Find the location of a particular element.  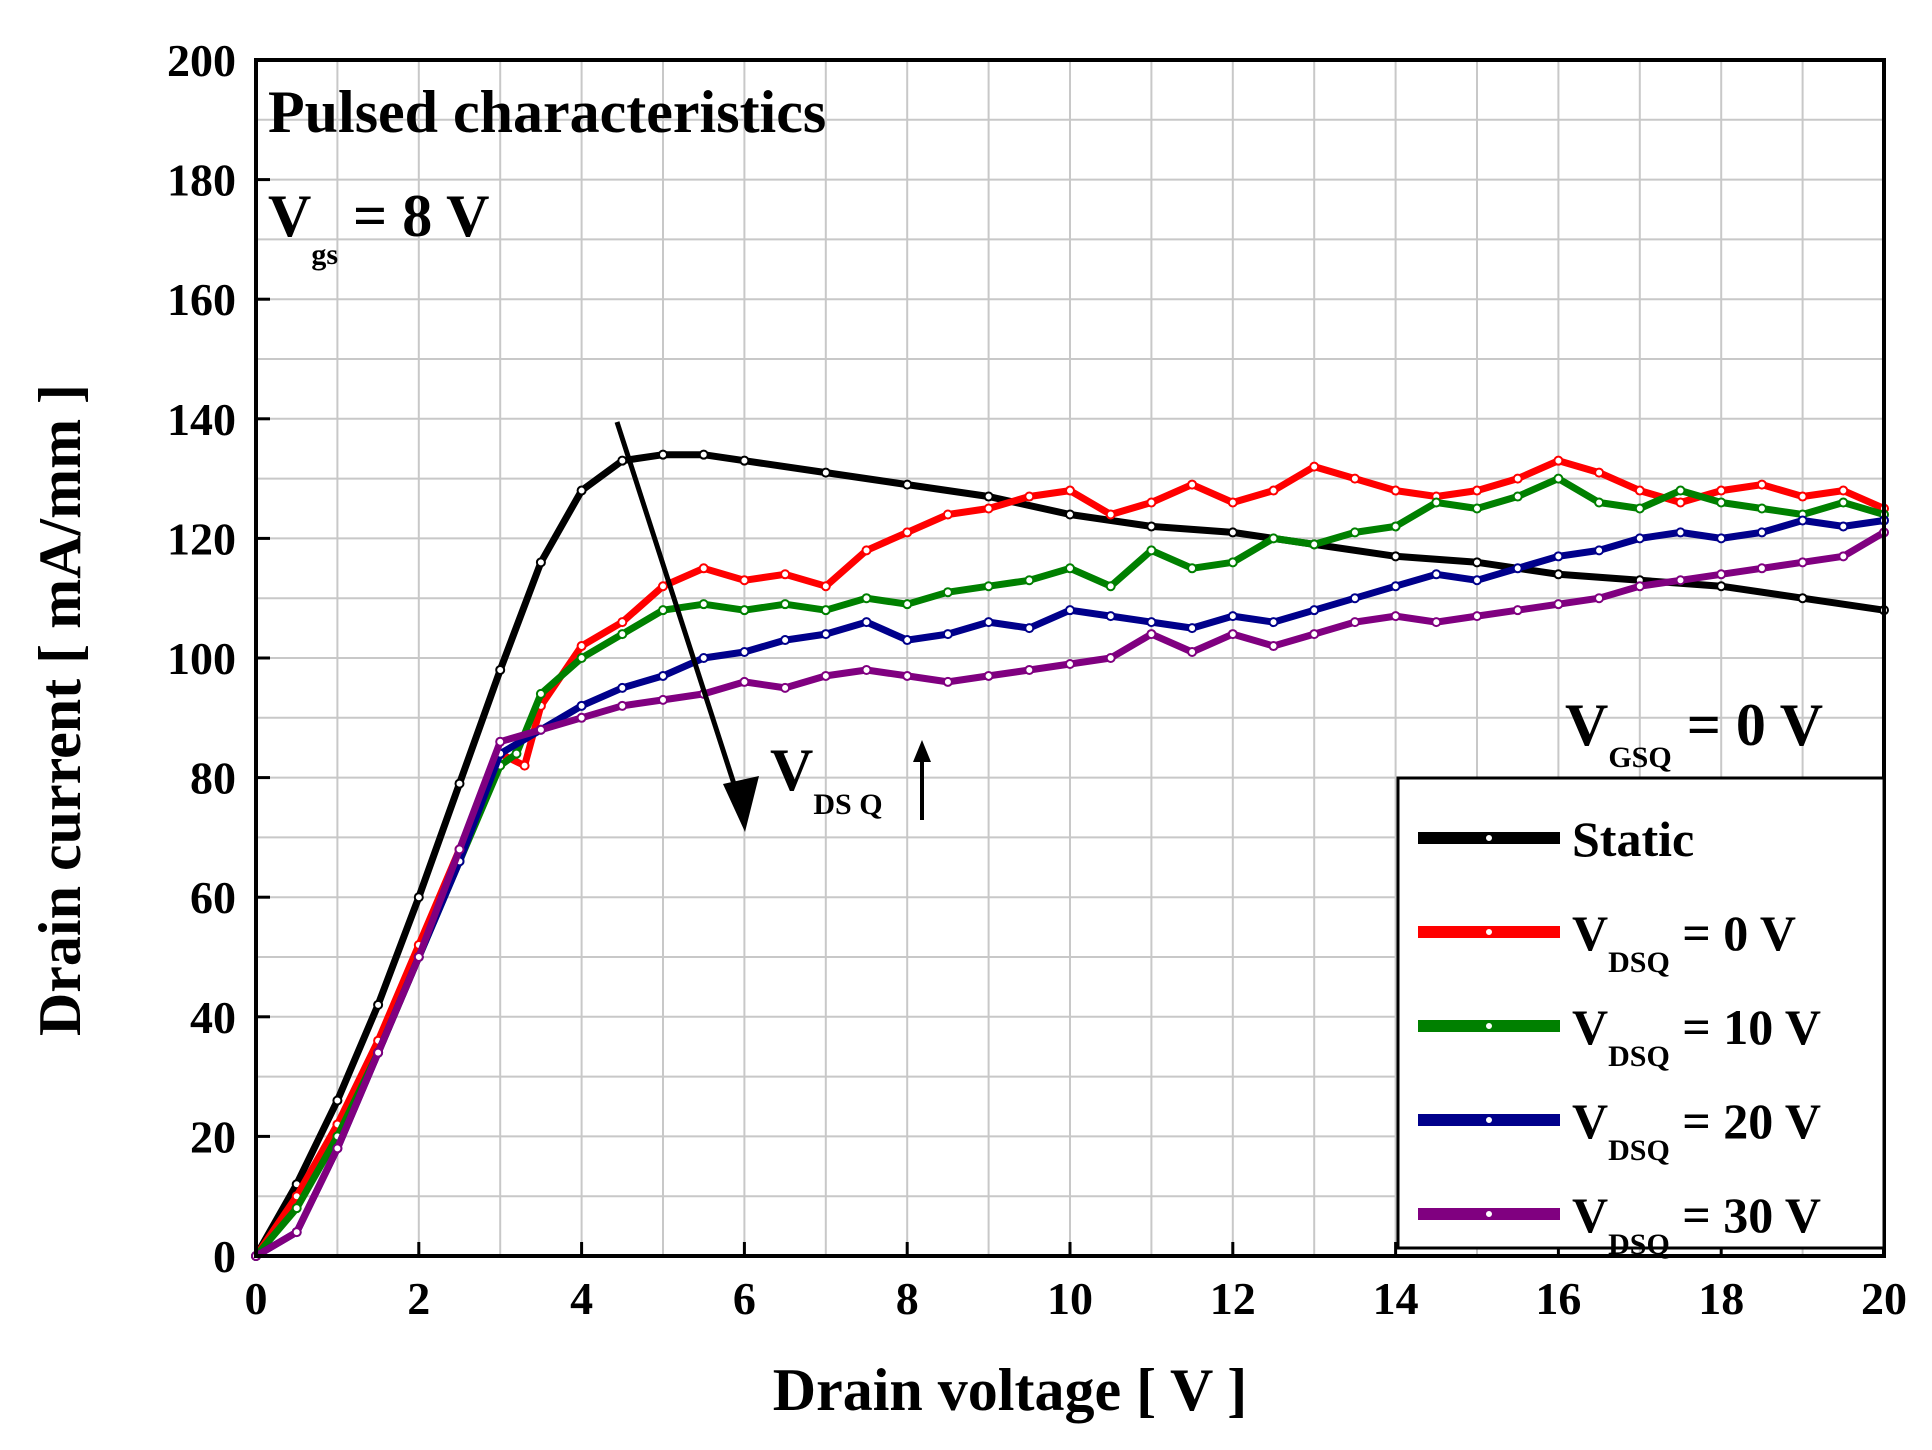

vgs-annotation: Vgs = 8 V is located at coordinates (378, 227).